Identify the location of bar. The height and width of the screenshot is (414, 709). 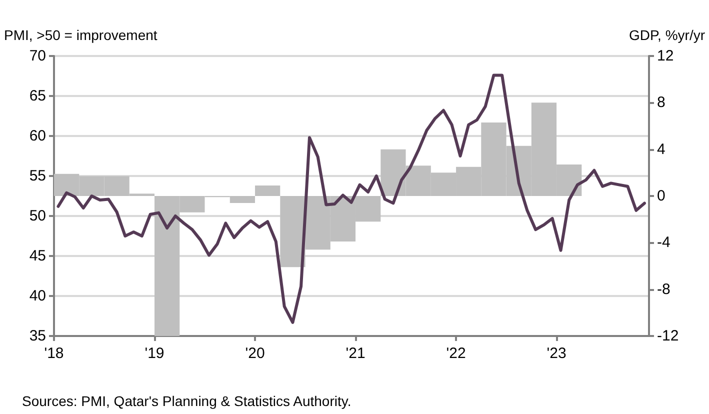
(267, 191).